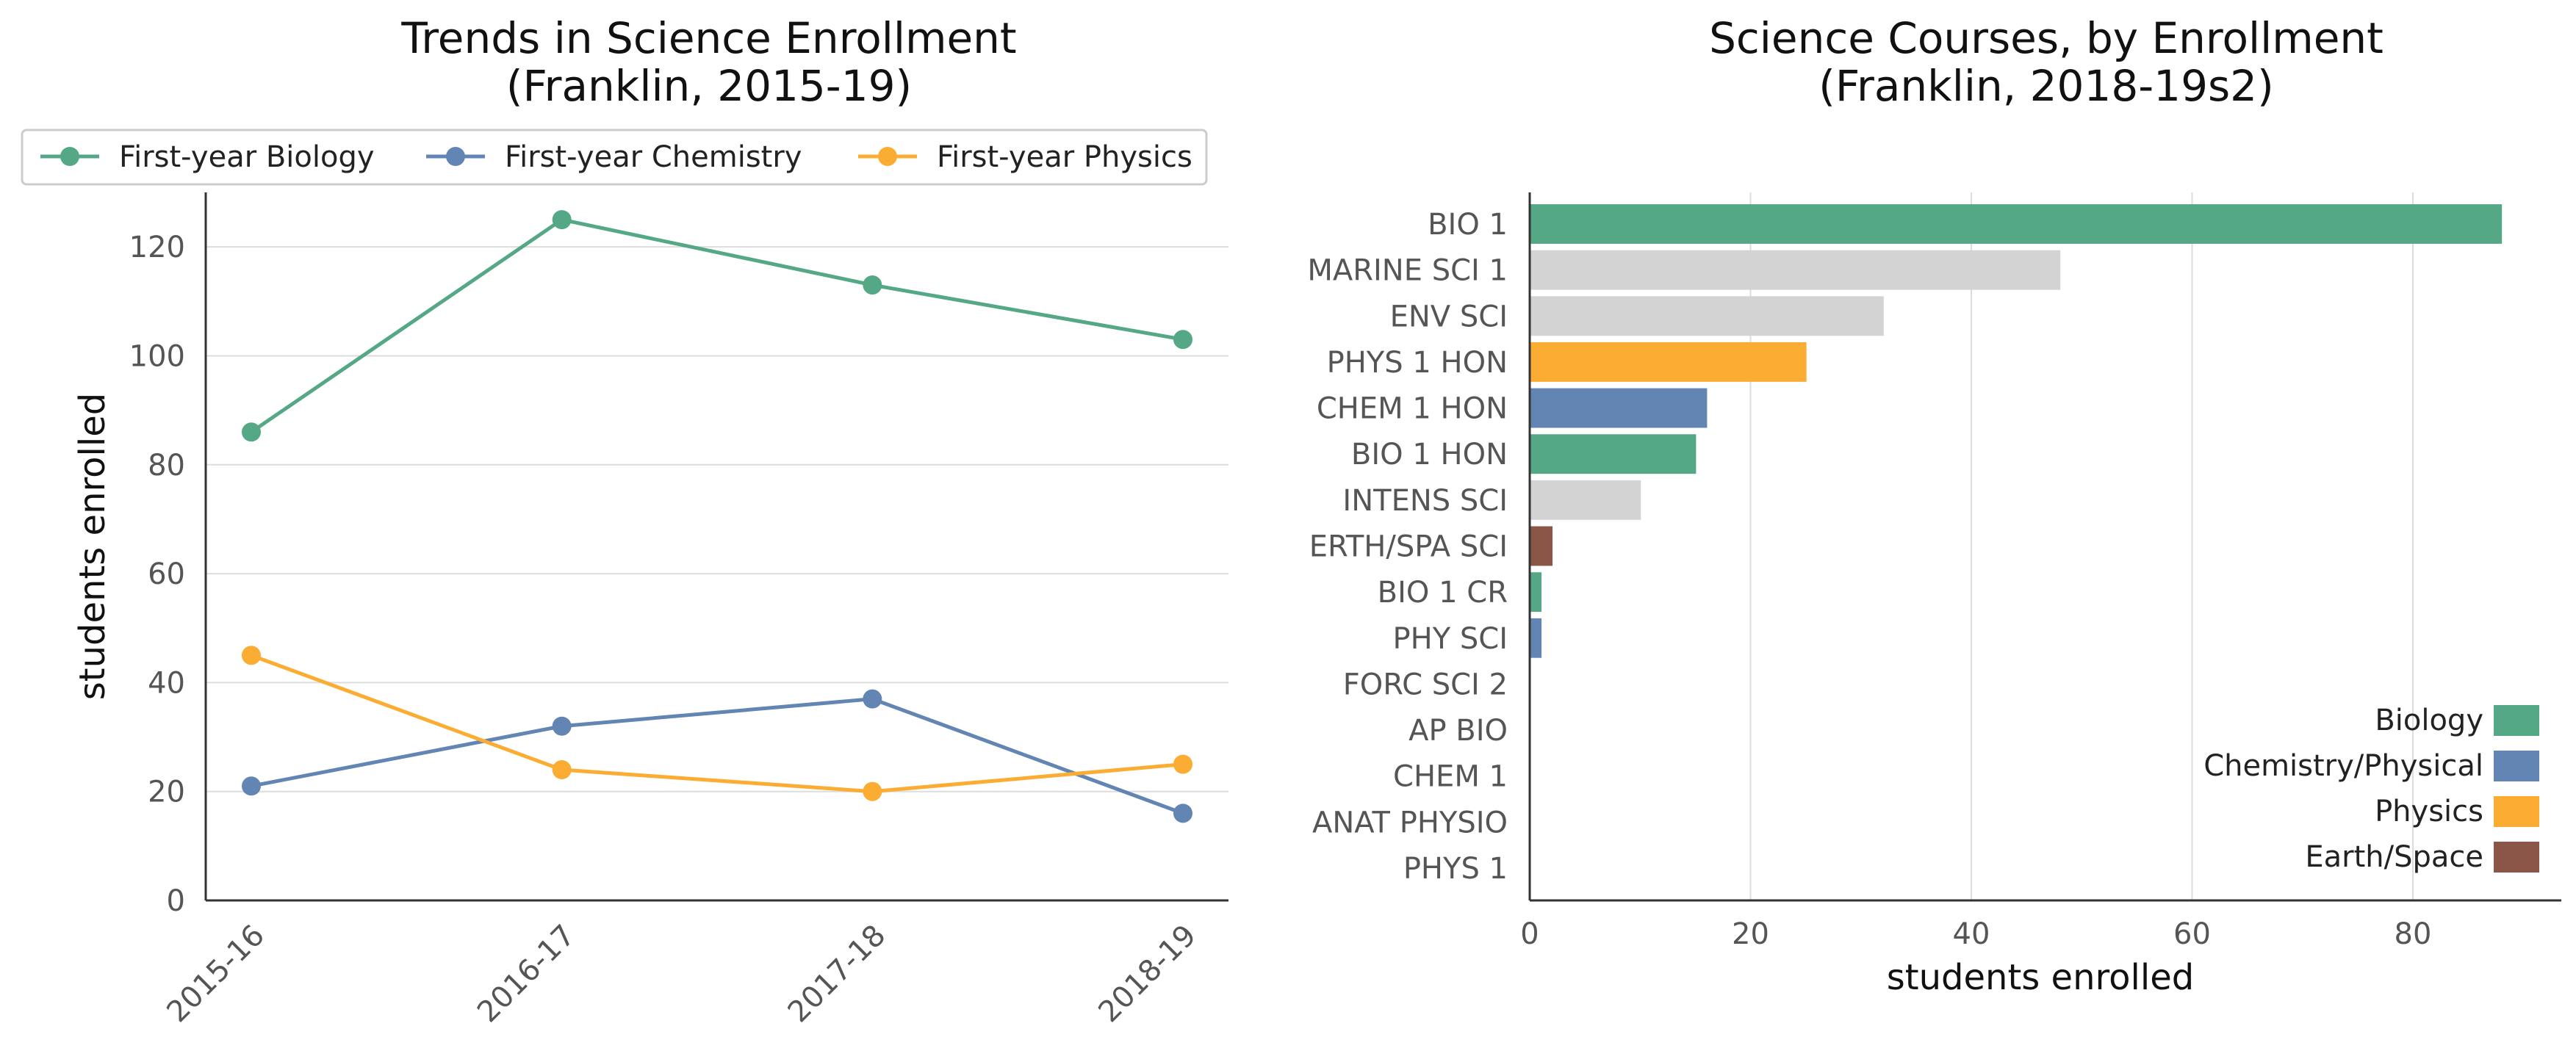 Image resolution: width=2576 pixels, height=1062 pixels. Describe the element at coordinates (1412, 409) in the screenshot. I see `bar-chart-category-label: CHEM 1 HON` at that location.